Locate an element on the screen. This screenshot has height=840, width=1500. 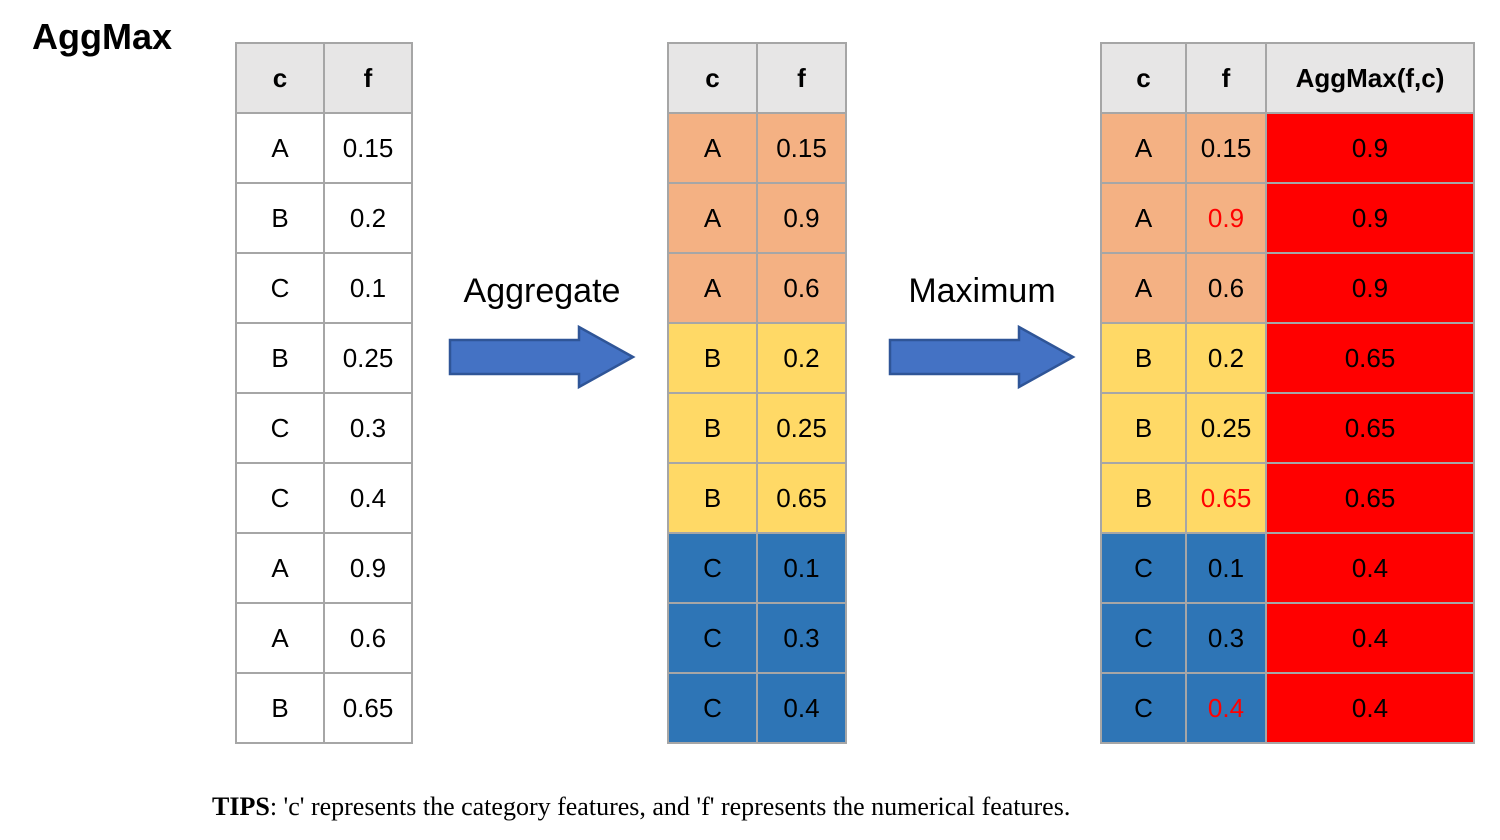
aggregate-step: Aggregate is located at coordinates (542, 331).